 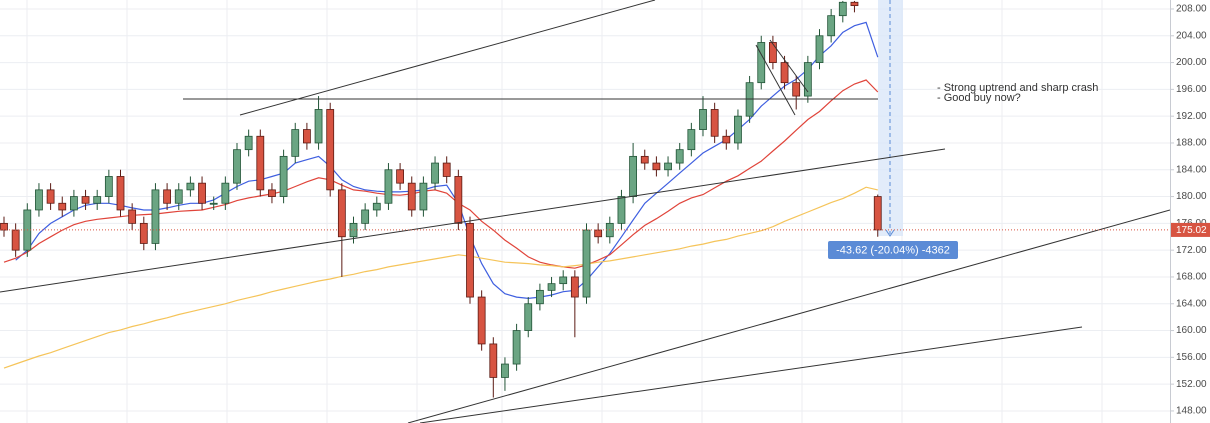 I want to click on y-tick-label: 156.00, so click(x=1191, y=357).